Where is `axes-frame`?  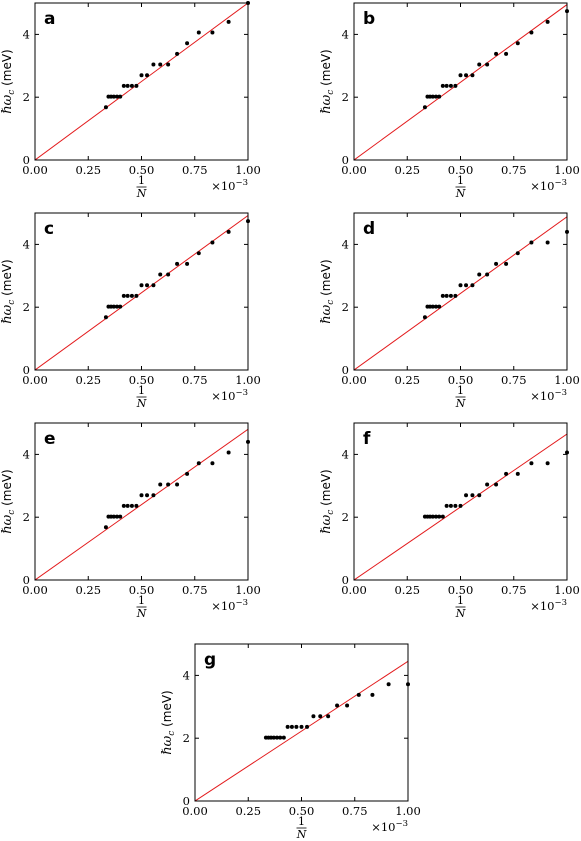
axes-frame is located at coordinates (301, 722).